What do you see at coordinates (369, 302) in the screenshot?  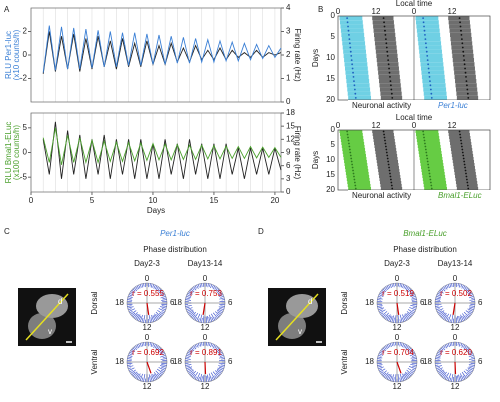 I see `phase-label: 18` at bounding box center [369, 302].